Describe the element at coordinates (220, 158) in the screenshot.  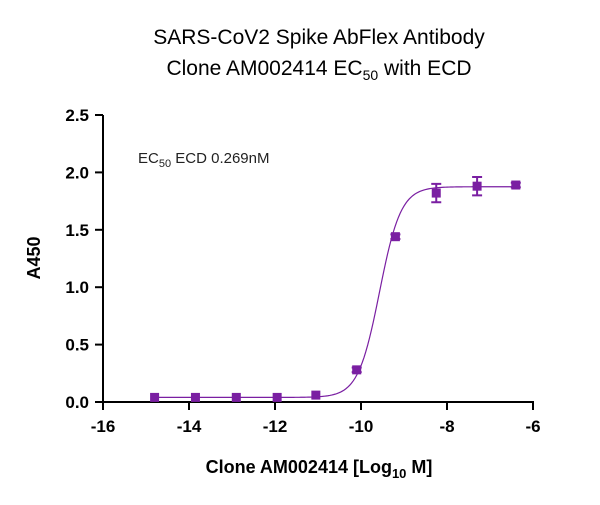
I see `annotation-suffix: ECD 0.269nM` at that location.